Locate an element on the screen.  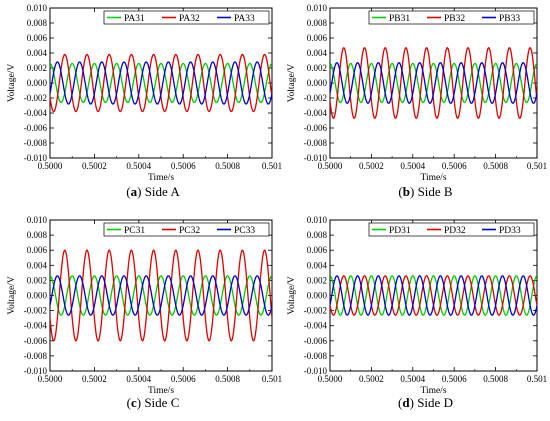
series-line-pb32 is located at coordinates (433, 83).